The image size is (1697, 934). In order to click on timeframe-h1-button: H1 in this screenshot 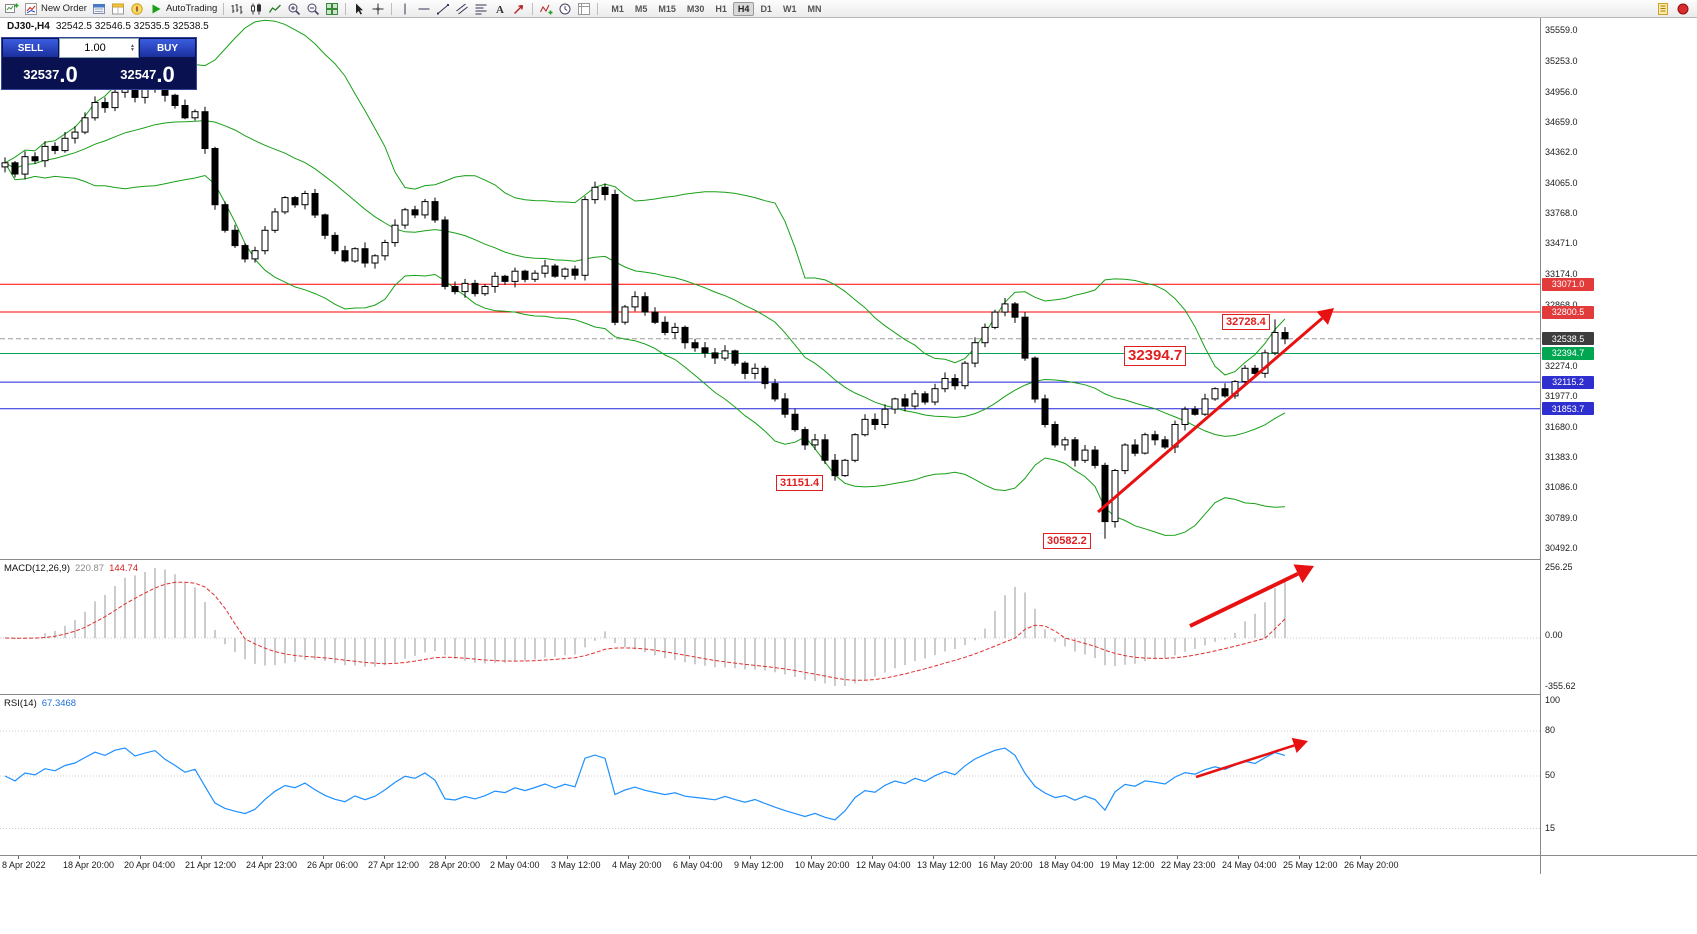, I will do `click(721, 8)`.